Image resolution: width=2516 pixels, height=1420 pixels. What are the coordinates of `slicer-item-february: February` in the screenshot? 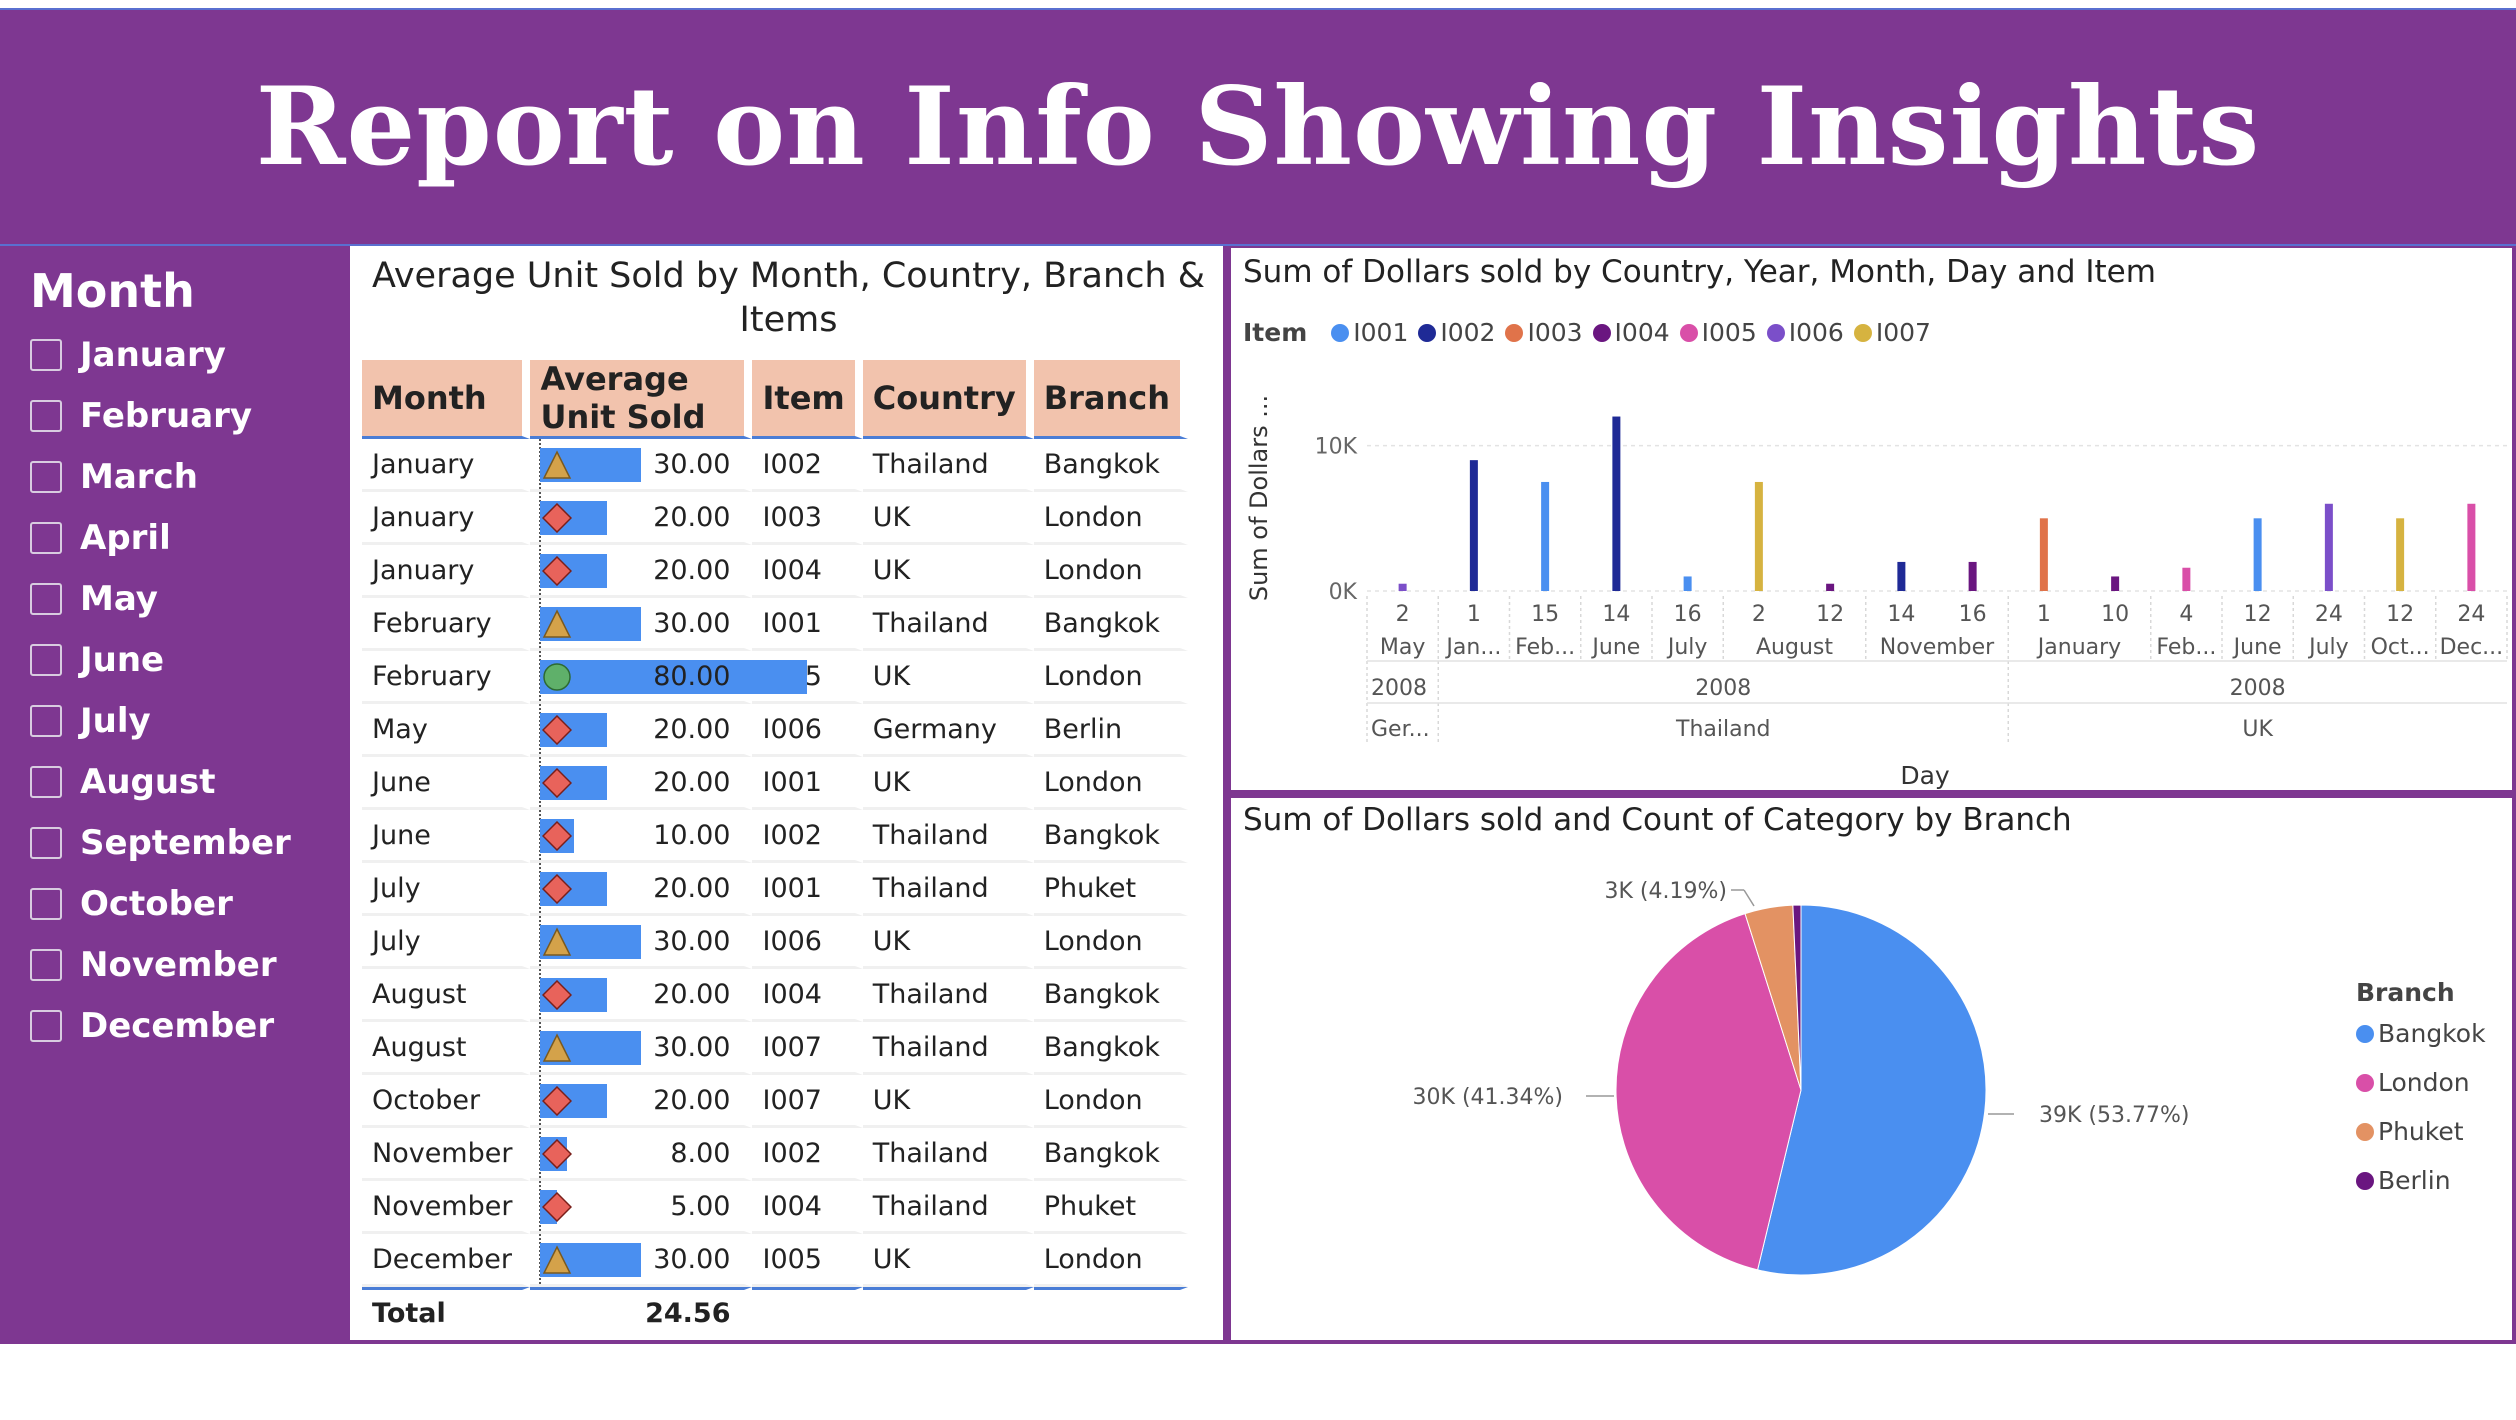 It's located at (141, 416).